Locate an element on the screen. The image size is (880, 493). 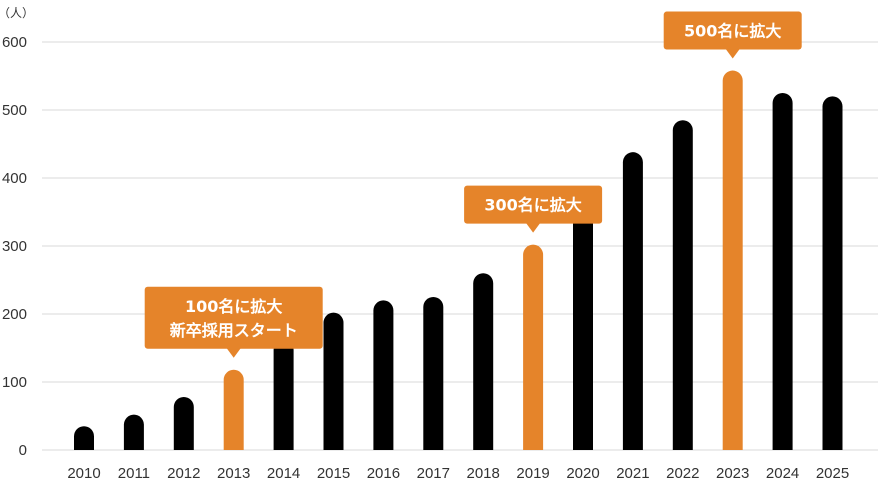
x-tick-label: 2022 is located at coordinates (682, 473).